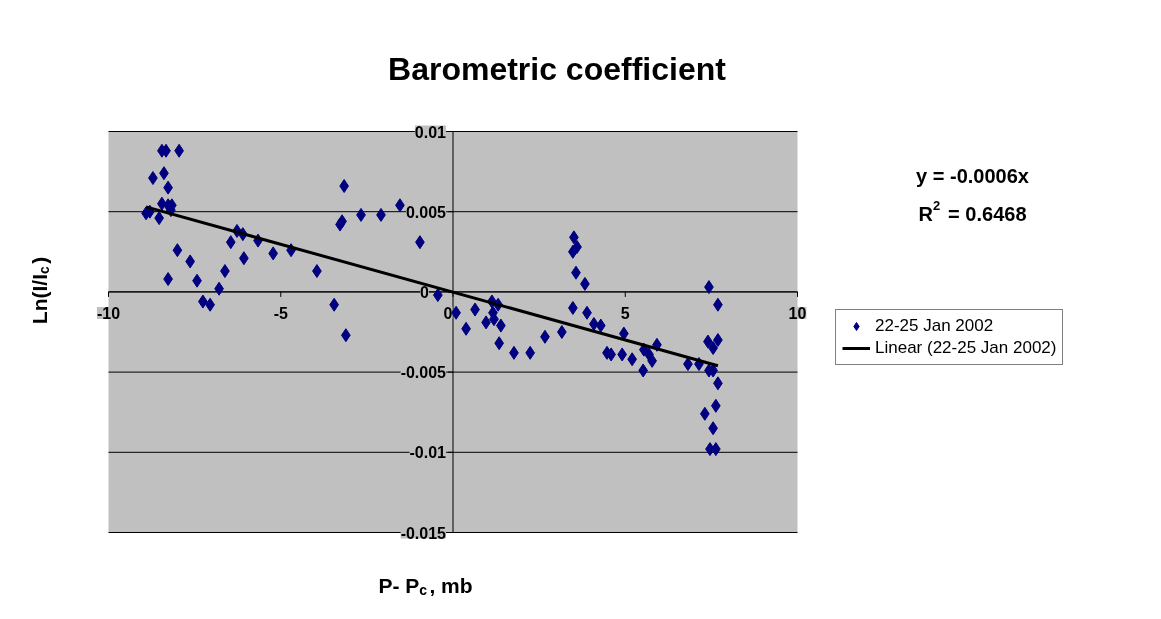 The height and width of the screenshot is (619, 1161). What do you see at coordinates (428, 453) in the screenshot?
I see `y-tick-label: -0.01` at bounding box center [428, 453].